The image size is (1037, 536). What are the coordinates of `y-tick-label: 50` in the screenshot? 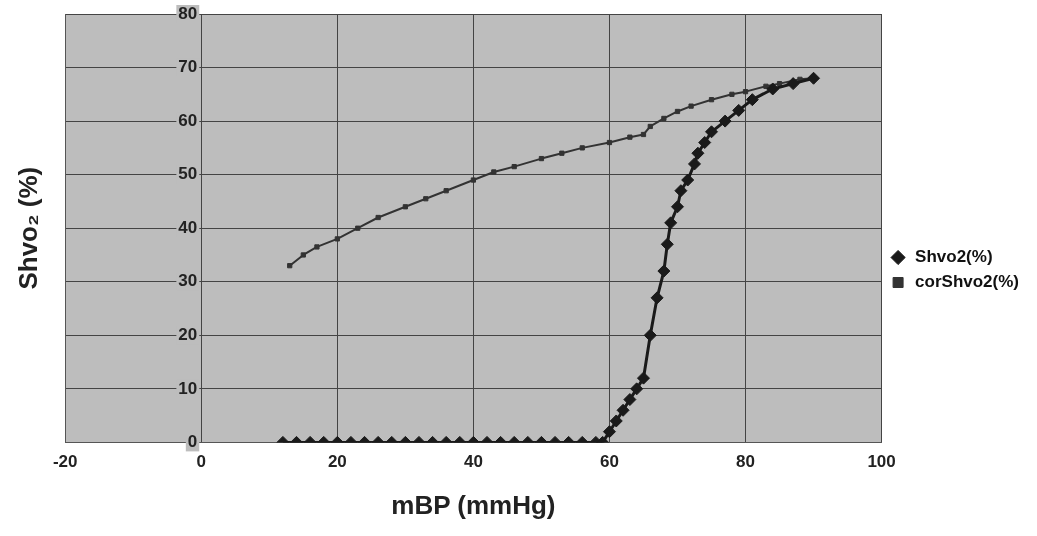 It's located at (188, 174).